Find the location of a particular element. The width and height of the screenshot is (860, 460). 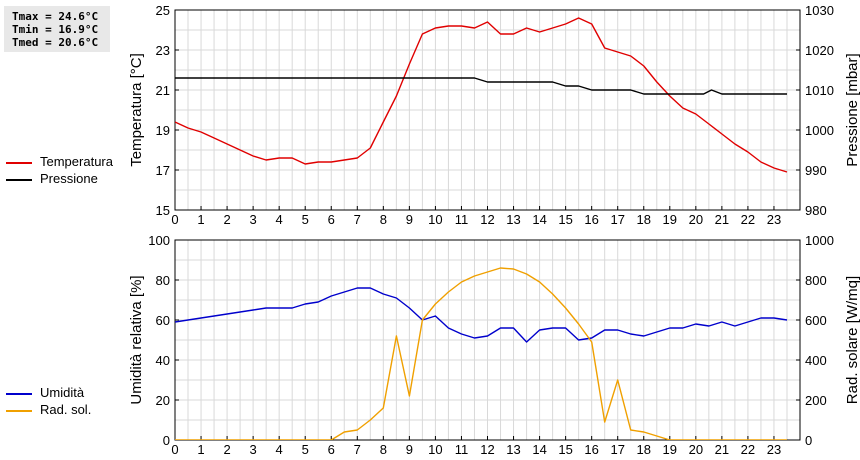

panel1-x-tick-label: 21 is located at coordinates (722, 219).